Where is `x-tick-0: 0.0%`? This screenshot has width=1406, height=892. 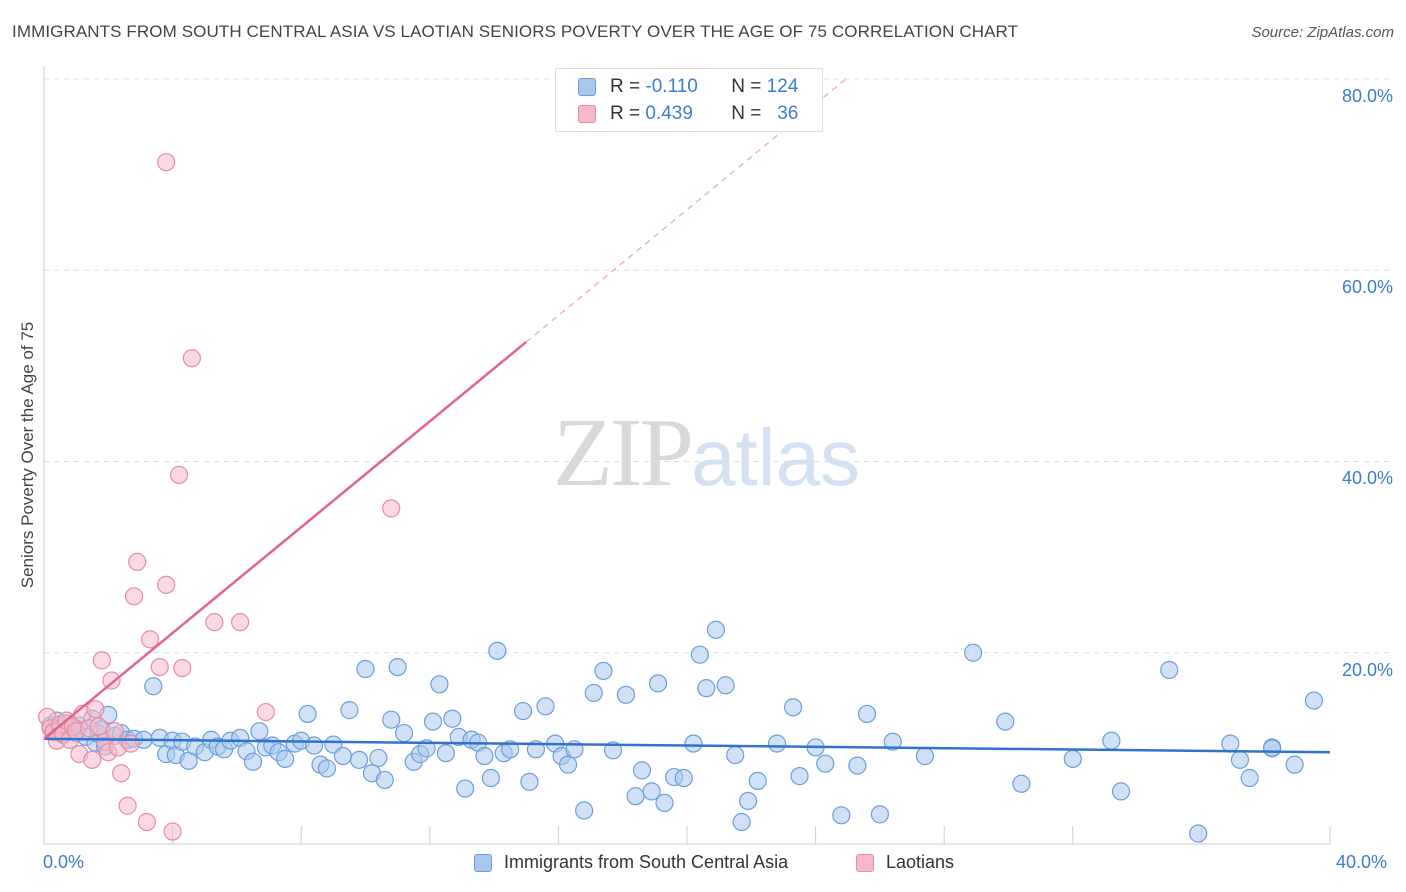 x-tick-0: 0.0% is located at coordinates (64, 862).